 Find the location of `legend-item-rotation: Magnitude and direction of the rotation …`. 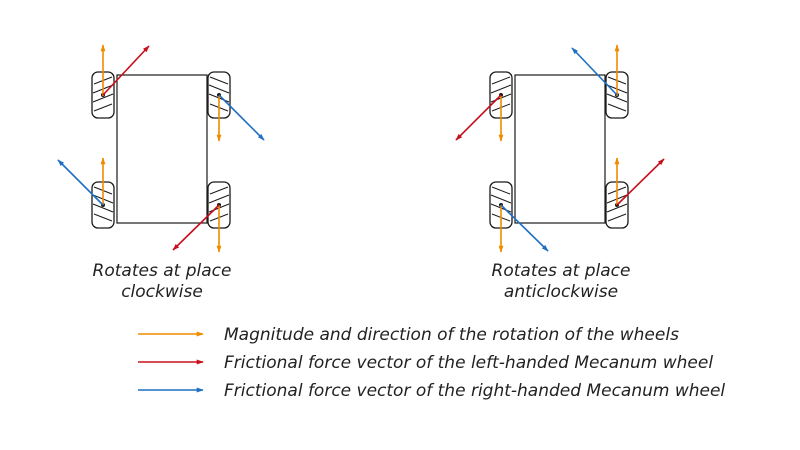

legend-item-rotation: Magnitude and direction of the rotation … is located at coordinates (408, 335).